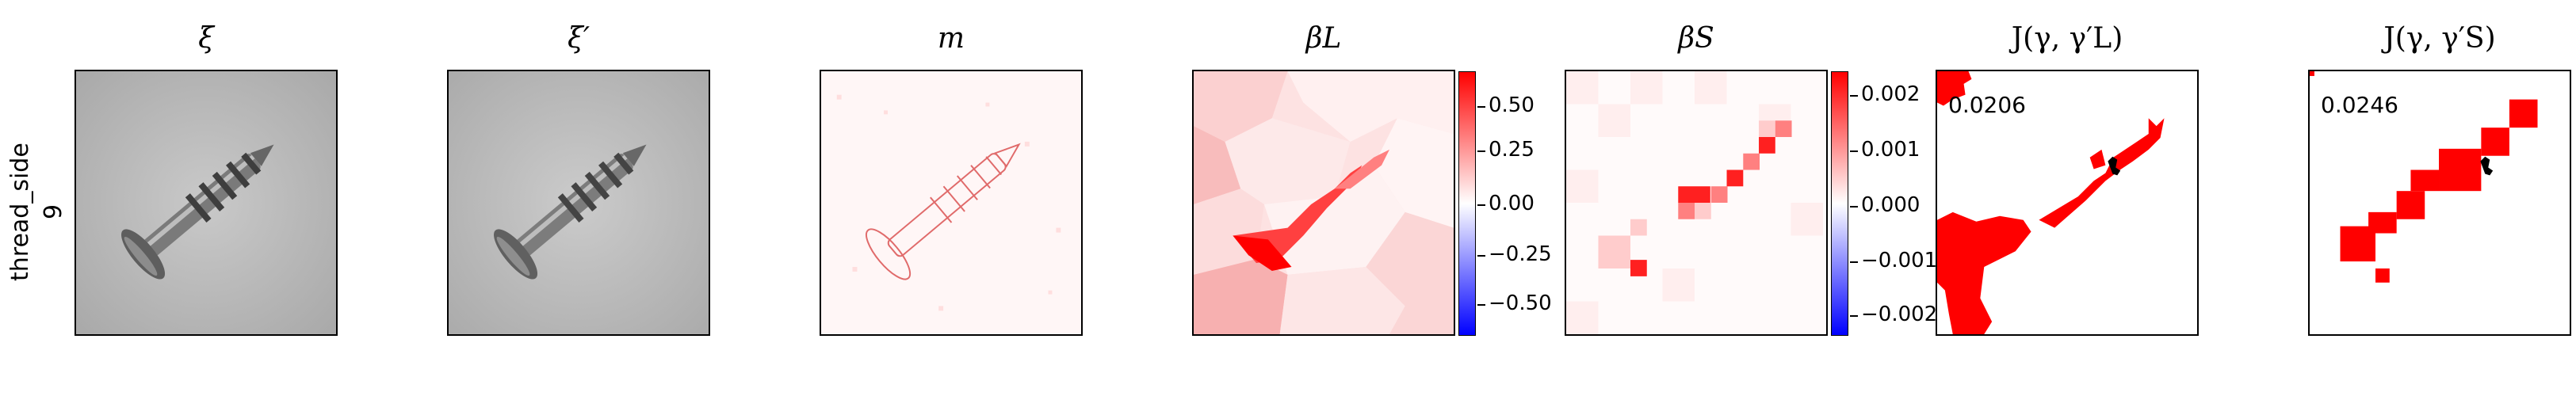 This screenshot has height=396, width=2576. Describe the element at coordinates (1839, 203) in the screenshot. I see `colorbar-beta-S` at that location.